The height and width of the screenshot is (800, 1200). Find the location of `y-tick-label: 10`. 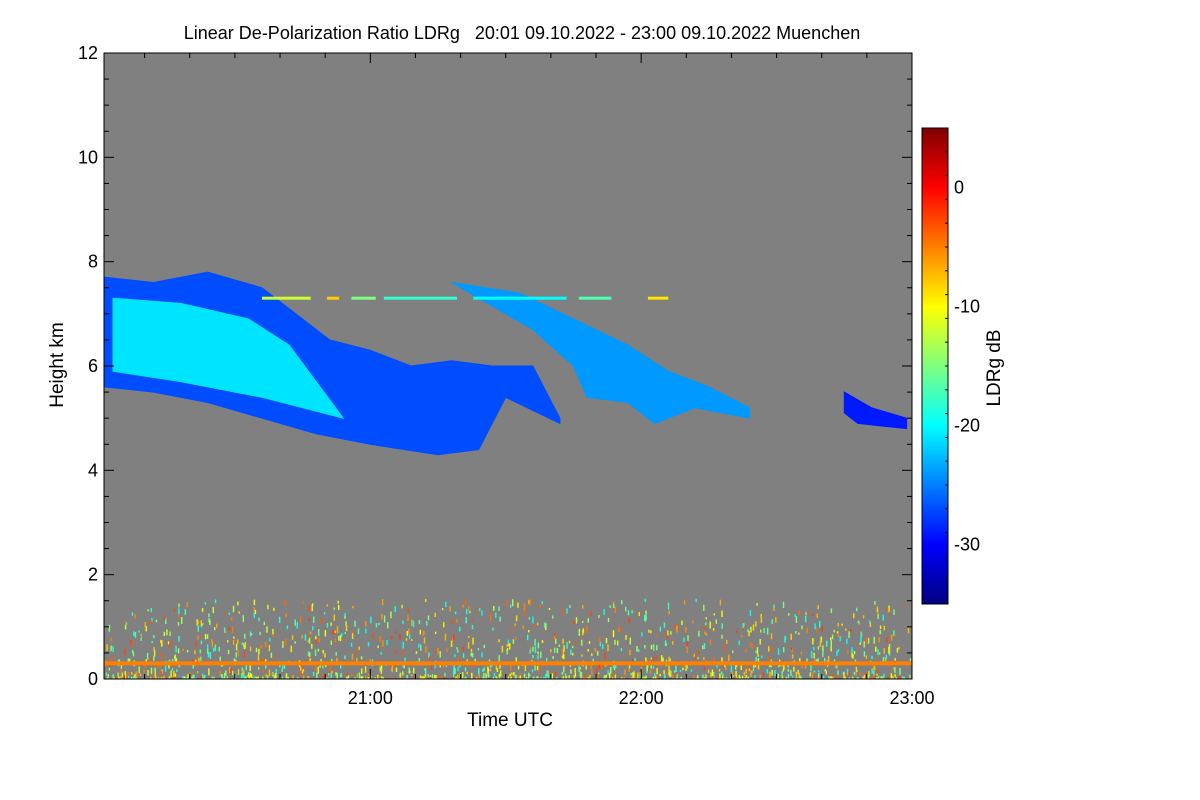

y-tick-label: 10 is located at coordinates (88, 157).